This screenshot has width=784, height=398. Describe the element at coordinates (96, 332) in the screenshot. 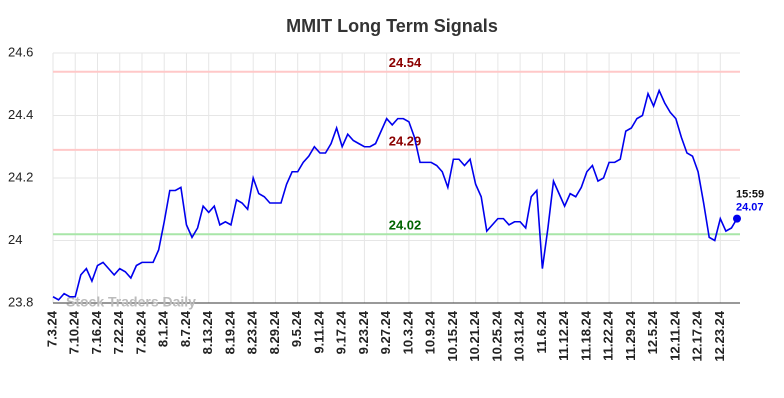

I see `x-tick-label: 7.16.24` at that location.